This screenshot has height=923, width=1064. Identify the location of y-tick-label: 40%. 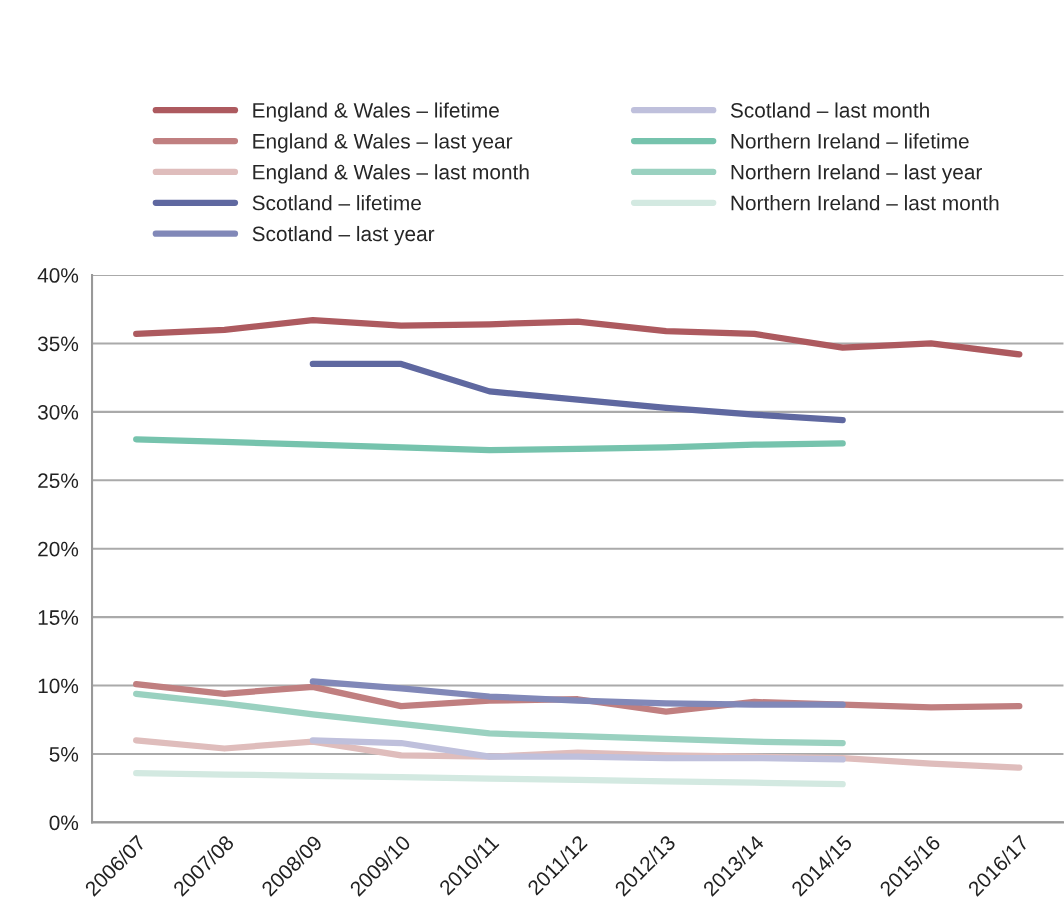
(58, 275).